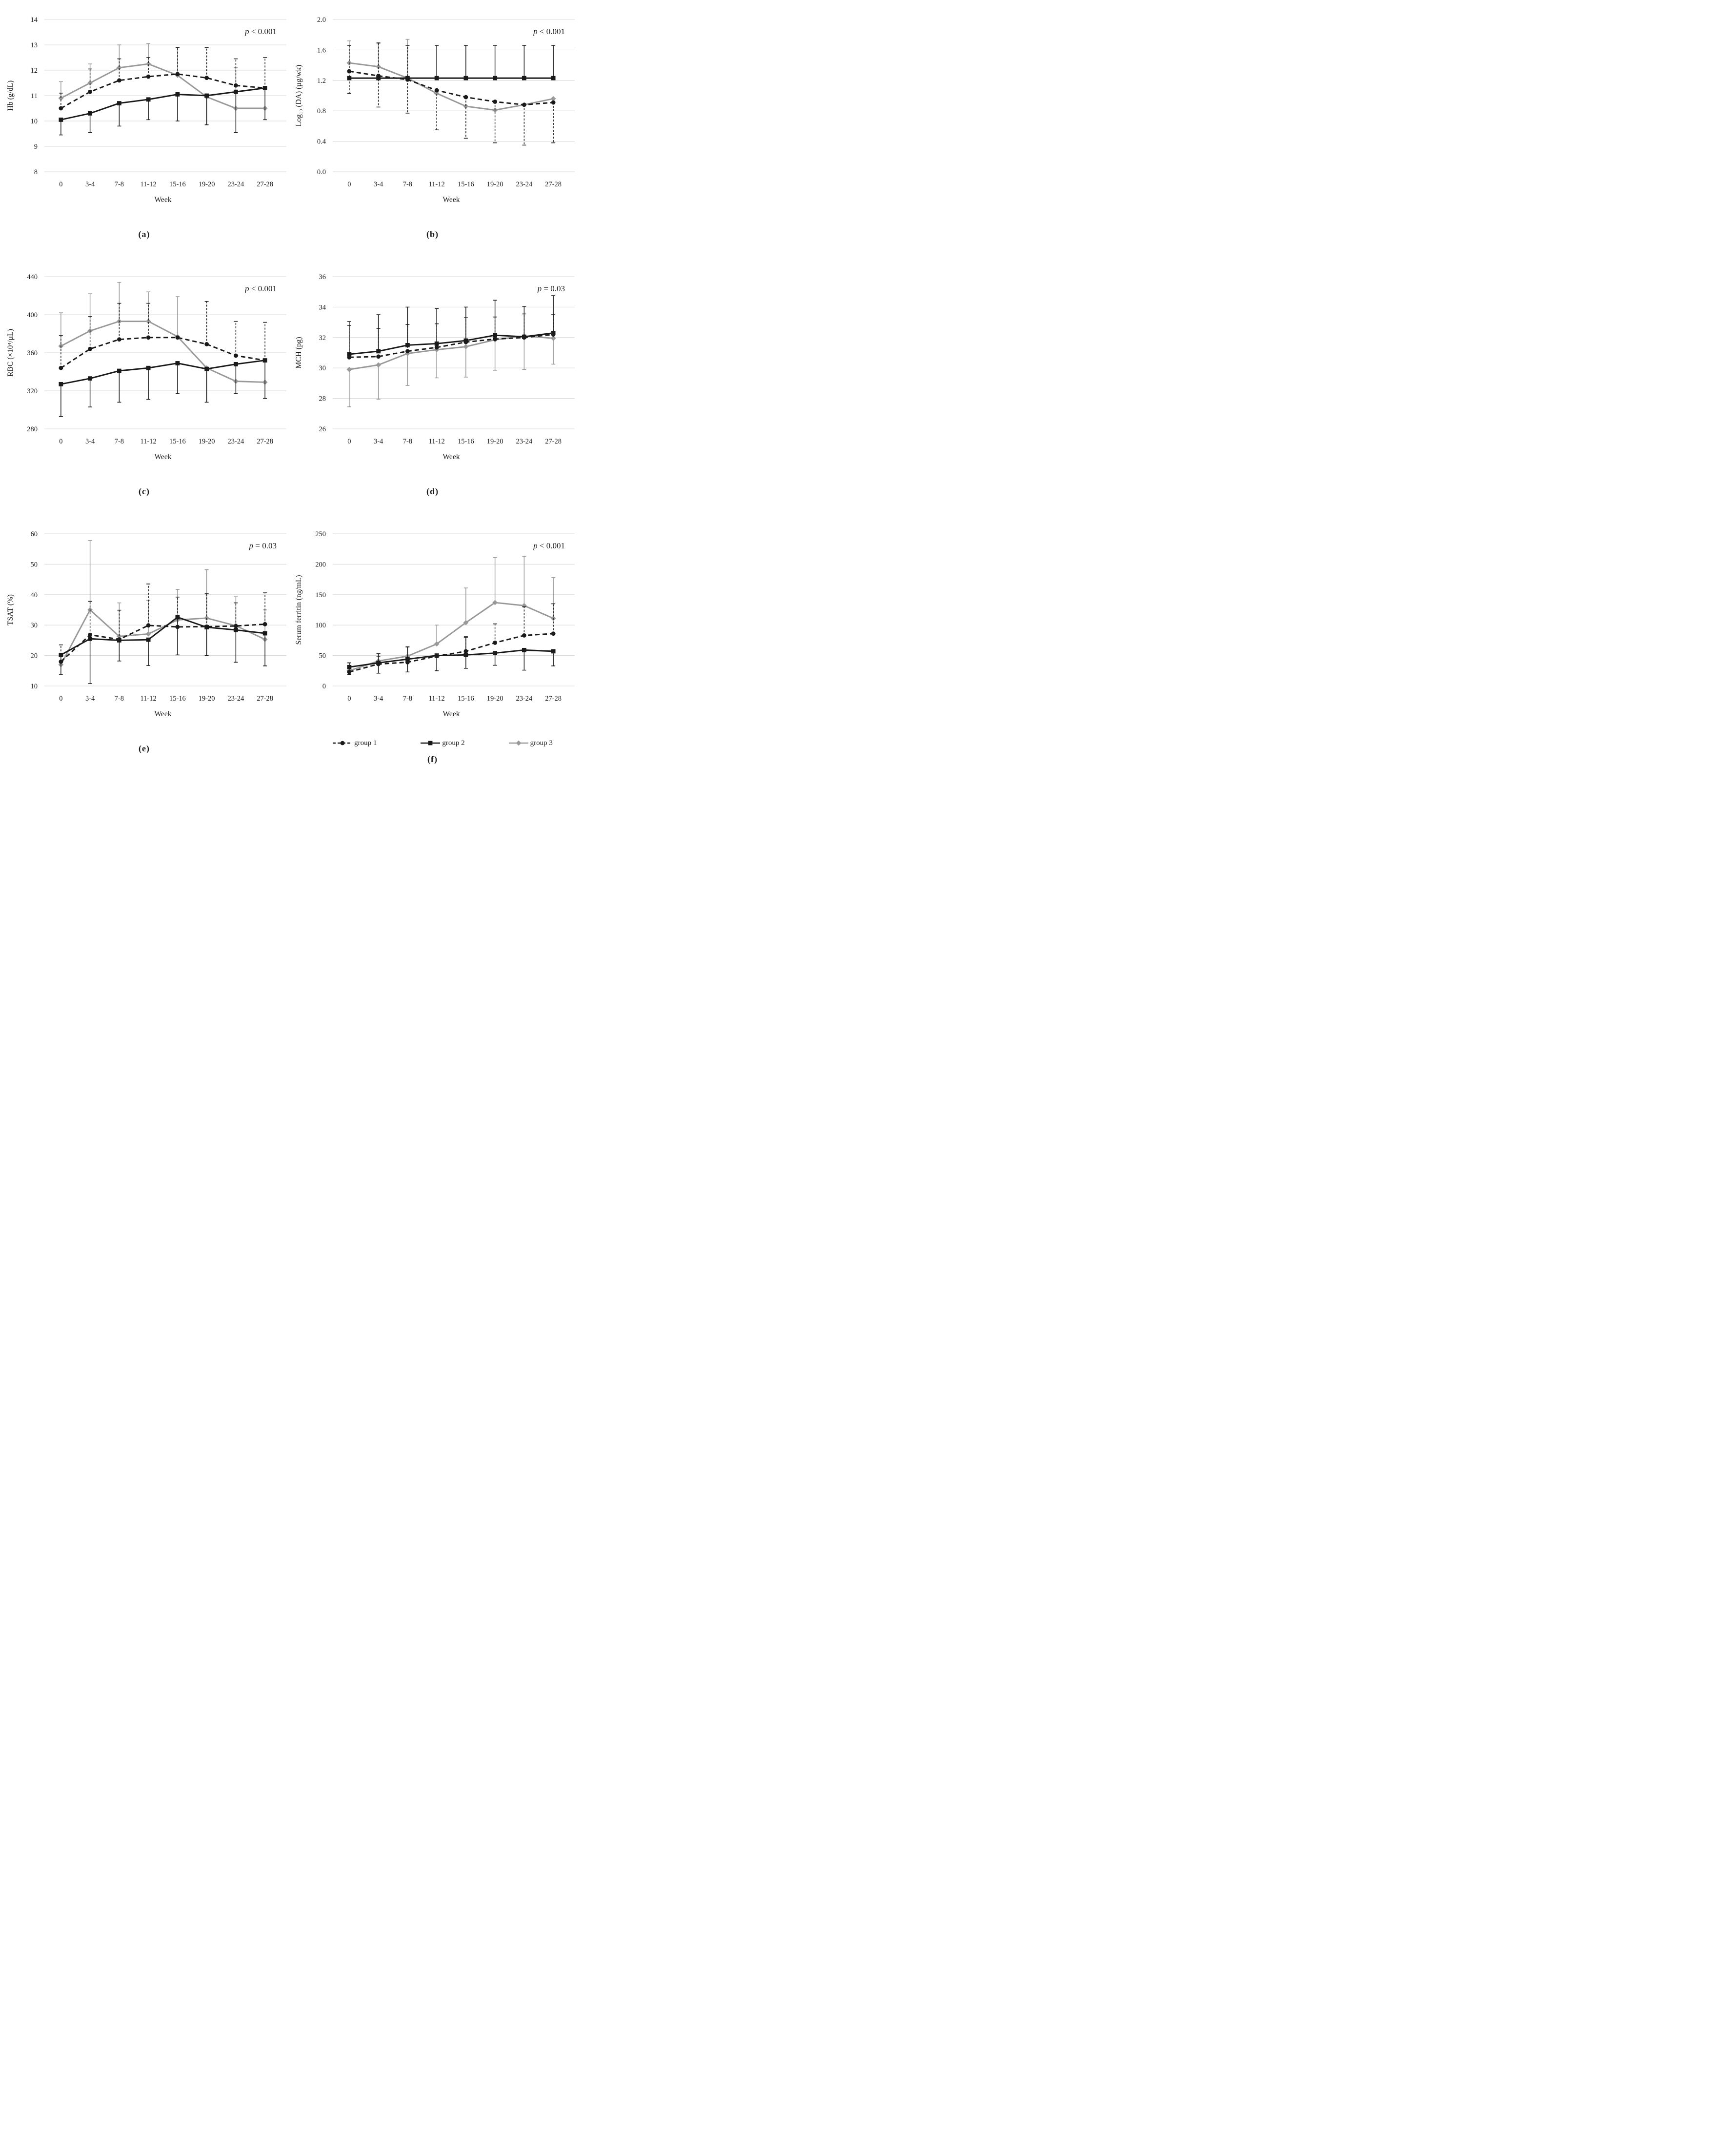 This screenshot has height=2156, width=1730. I want to click on svg-text: 11, so click(35, 96).